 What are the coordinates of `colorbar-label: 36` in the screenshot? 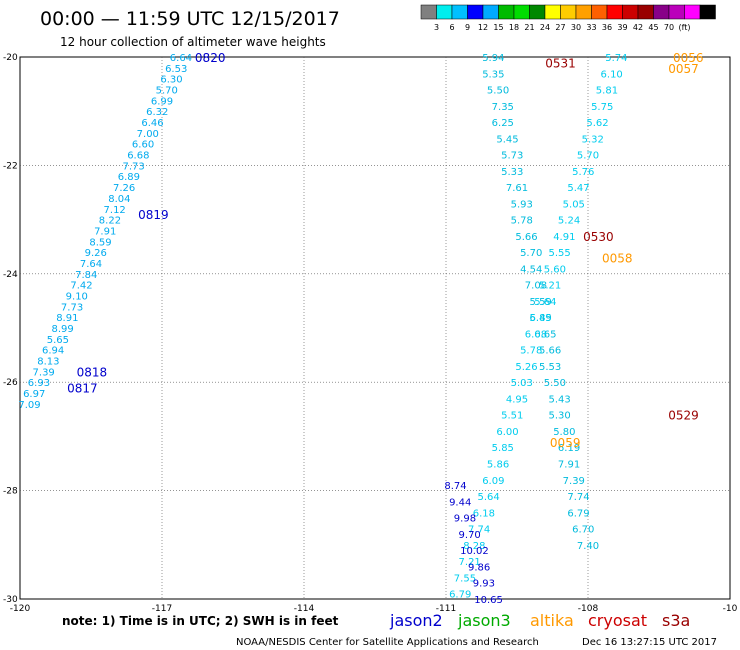 It's located at (607, 27).